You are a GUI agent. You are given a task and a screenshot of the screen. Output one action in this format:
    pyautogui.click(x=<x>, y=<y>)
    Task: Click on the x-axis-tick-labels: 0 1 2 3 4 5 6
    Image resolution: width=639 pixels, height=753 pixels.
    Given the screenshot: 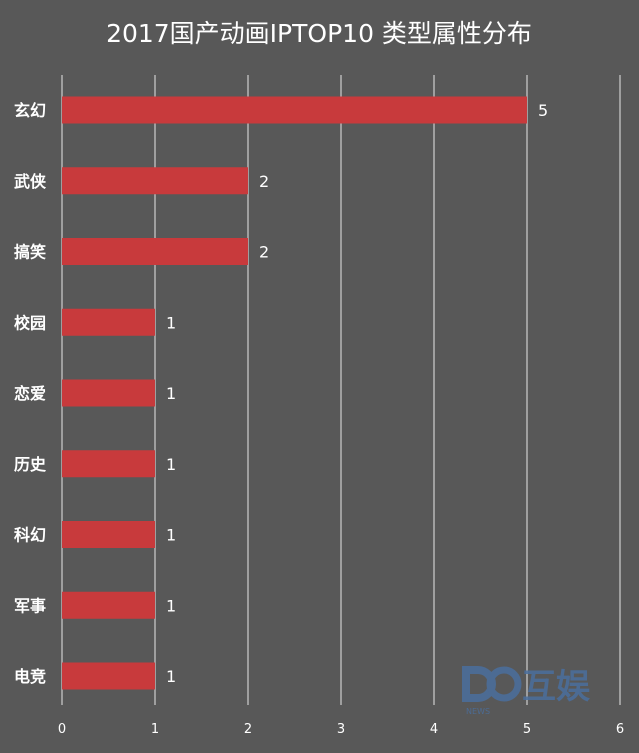 What is the action you would take?
    pyautogui.click(x=341, y=729)
    